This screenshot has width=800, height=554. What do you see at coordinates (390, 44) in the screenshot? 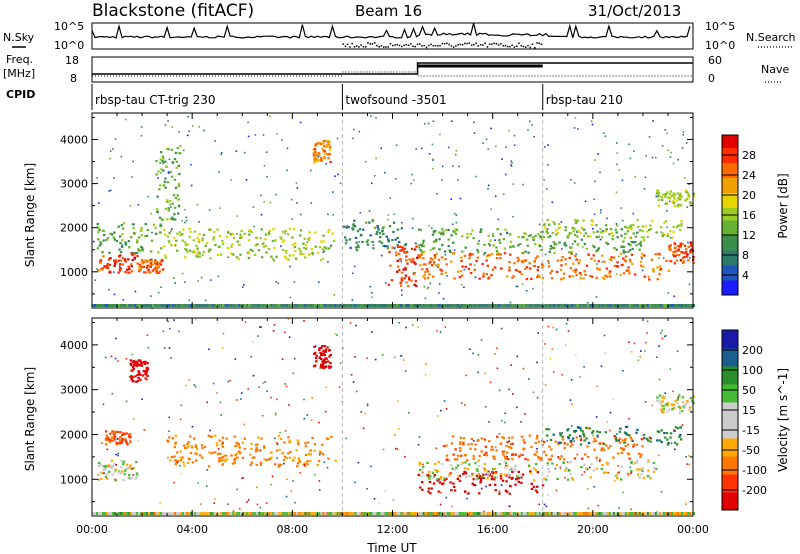
I see `noise-search-dot` at bounding box center [390, 44].